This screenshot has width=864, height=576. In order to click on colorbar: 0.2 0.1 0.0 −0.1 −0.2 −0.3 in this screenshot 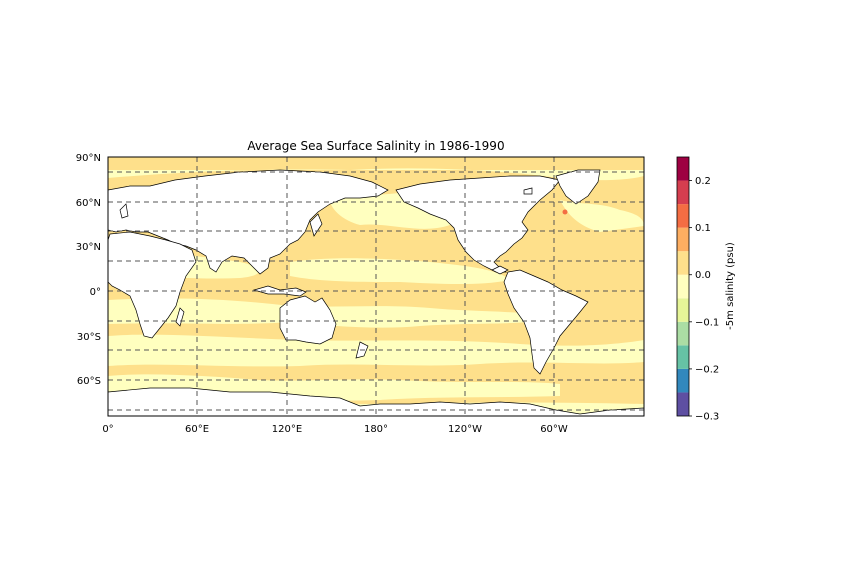, I will do `click(697, 289)`.